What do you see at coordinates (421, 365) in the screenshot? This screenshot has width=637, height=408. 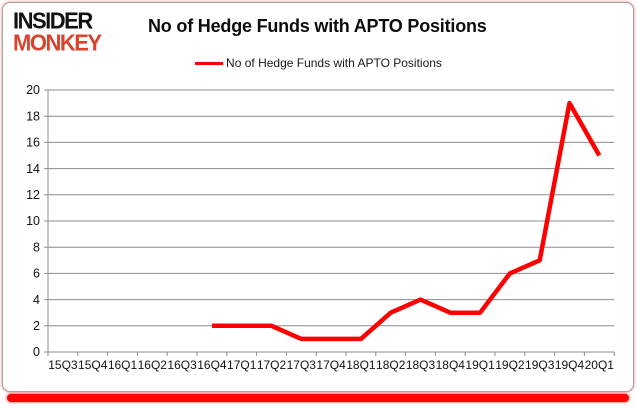 I see `x-tick-label: 18Q3` at bounding box center [421, 365].